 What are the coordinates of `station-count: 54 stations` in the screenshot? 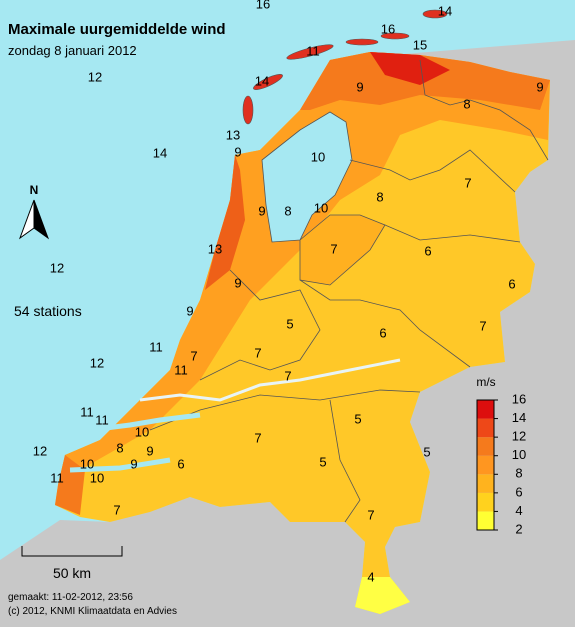 It's located at (48, 311).